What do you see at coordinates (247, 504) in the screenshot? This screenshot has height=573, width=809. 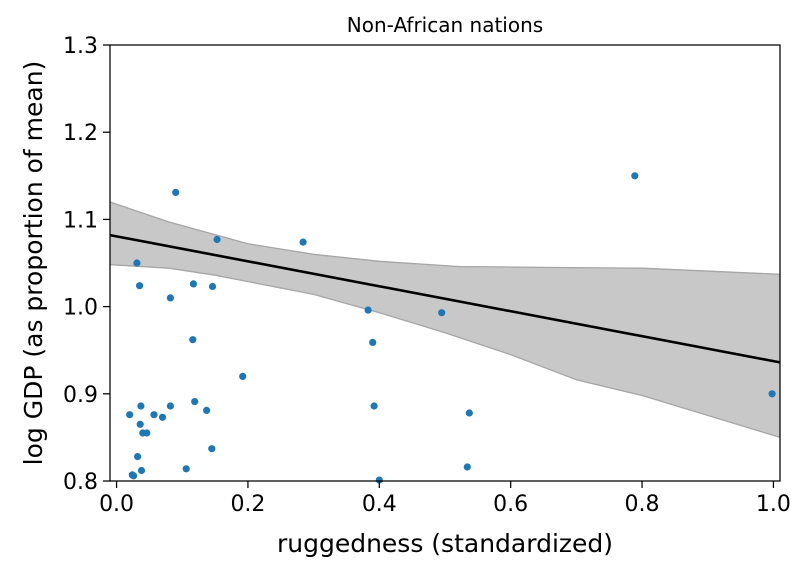 I see `x-tick-label: 0.2` at bounding box center [247, 504].